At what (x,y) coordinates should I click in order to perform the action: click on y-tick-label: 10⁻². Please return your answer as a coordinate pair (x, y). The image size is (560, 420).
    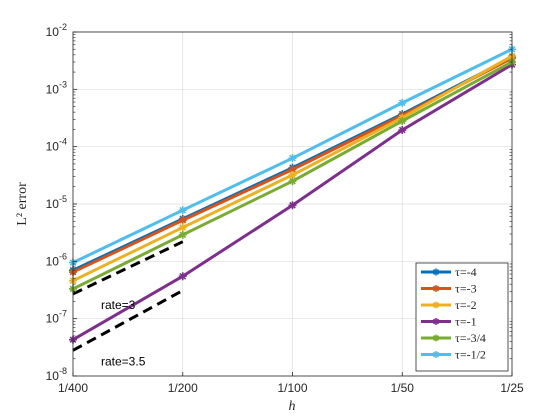
    Looking at the image, I should click on (56, 30).